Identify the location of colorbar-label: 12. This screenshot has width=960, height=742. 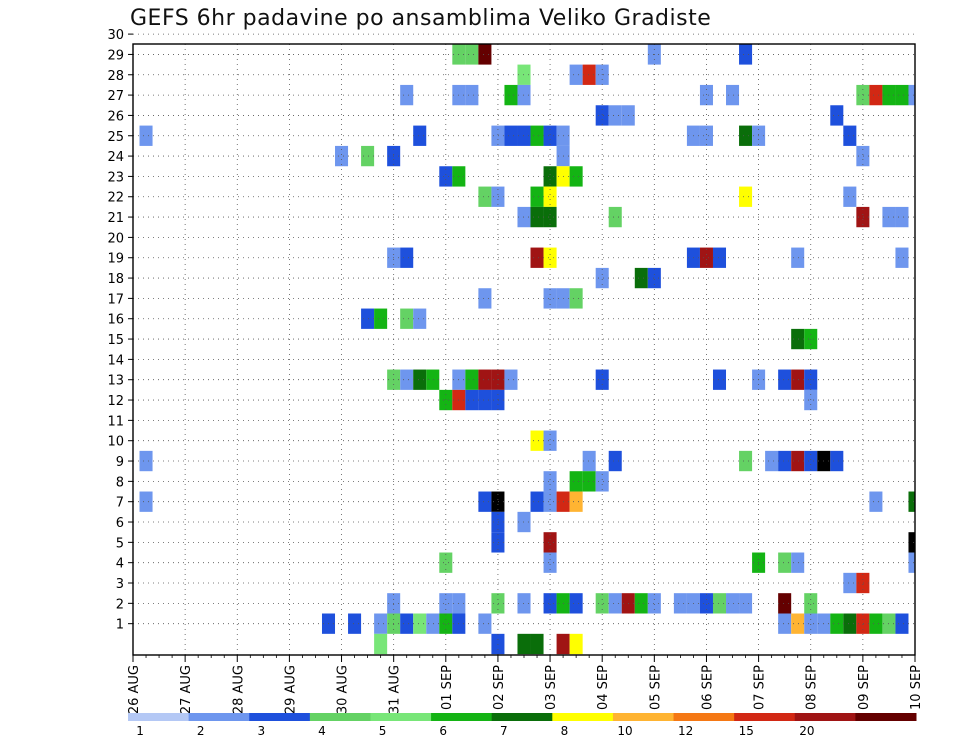
(685, 731).